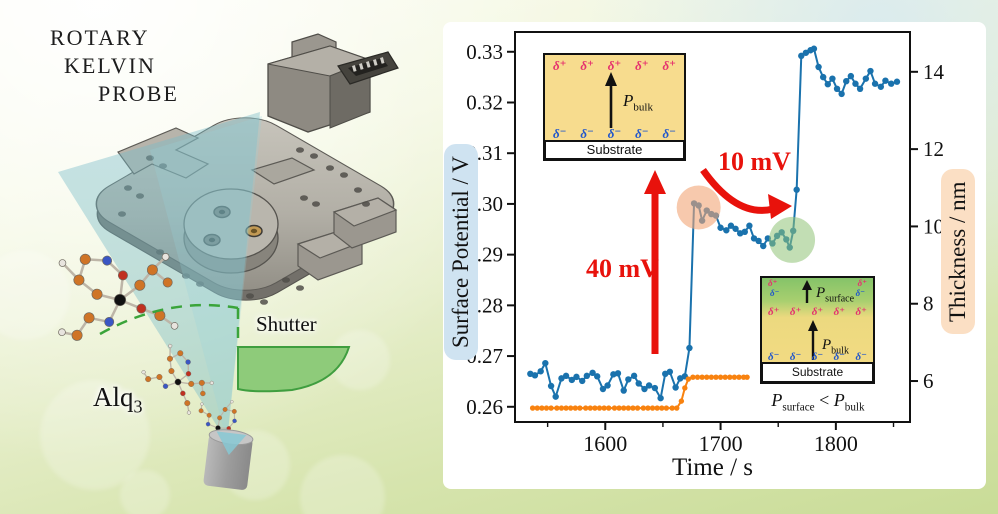  Describe the element at coordinates (836, 443) in the screenshot. I see `x-tick-label: 1800` at that location.